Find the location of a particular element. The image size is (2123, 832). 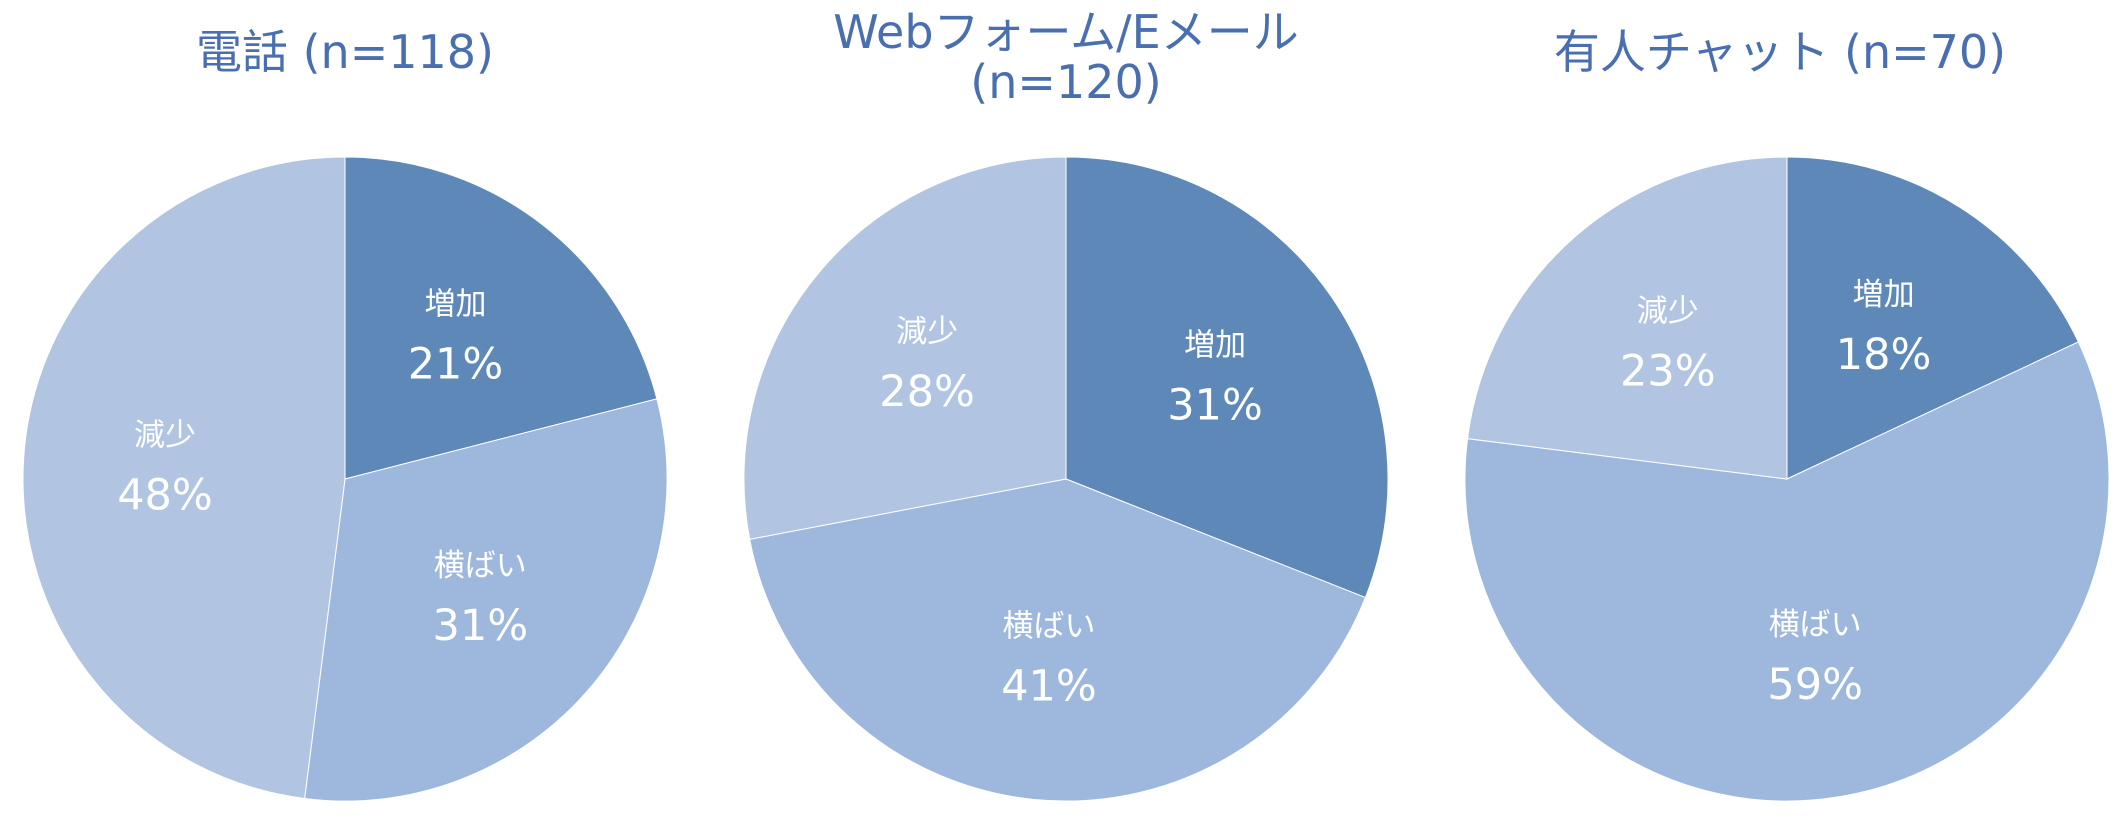

slice-label-phone-increase: 増加 is located at coordinates (456, 305).